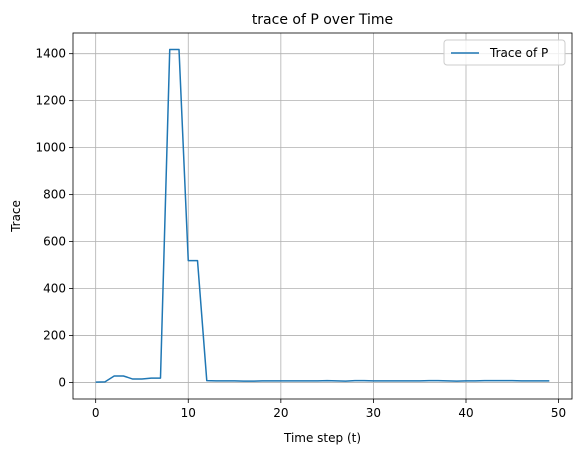 Image resolution: width=580 pixels, height=455 pixels. Describe the element at coordinates (280, 413) in the screenshot. I see `x-tick-label: 20` at that location.